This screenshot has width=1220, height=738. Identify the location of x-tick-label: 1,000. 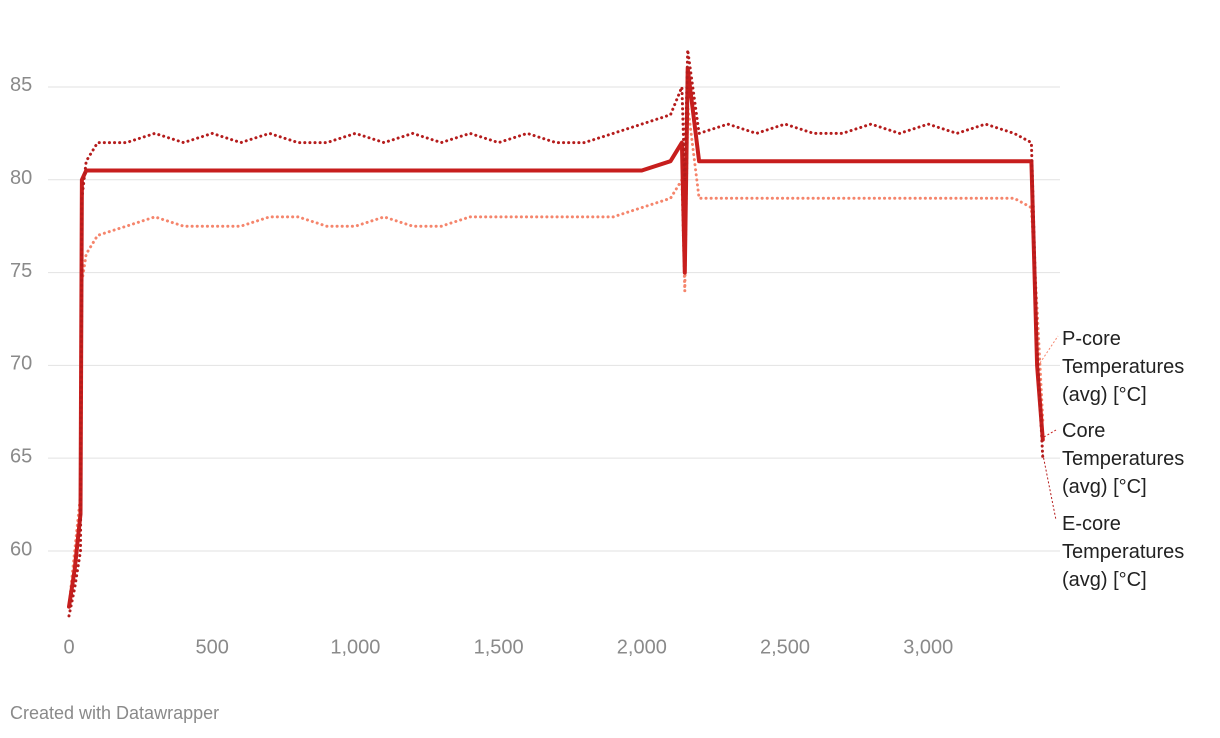
(355, 647).